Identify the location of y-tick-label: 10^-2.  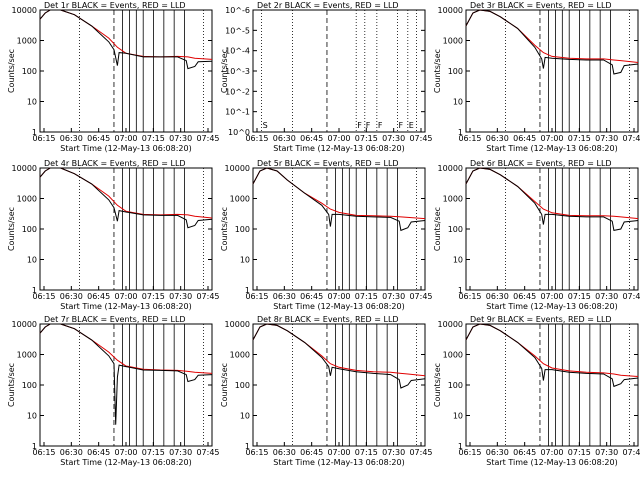
(237, 91).